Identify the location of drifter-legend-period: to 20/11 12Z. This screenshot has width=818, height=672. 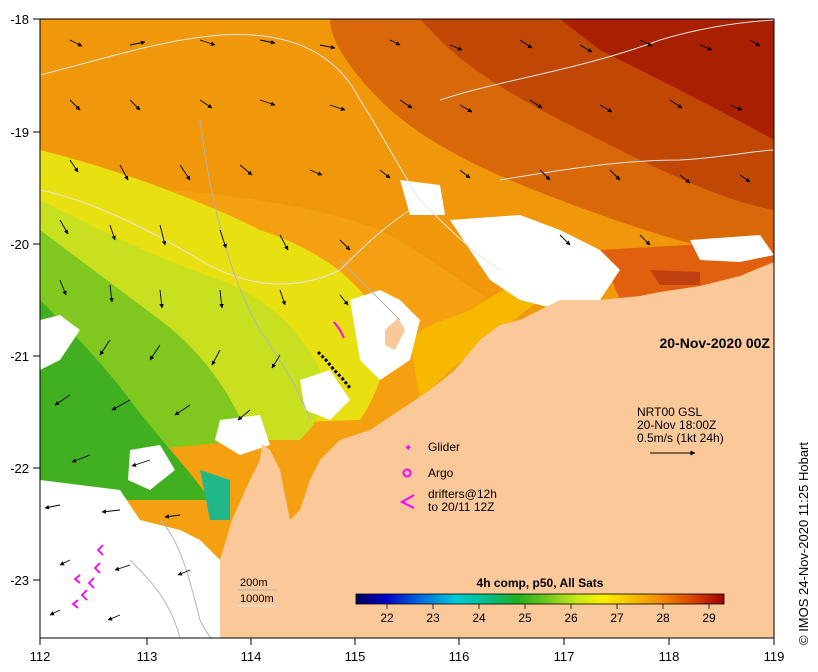
(461, 507).